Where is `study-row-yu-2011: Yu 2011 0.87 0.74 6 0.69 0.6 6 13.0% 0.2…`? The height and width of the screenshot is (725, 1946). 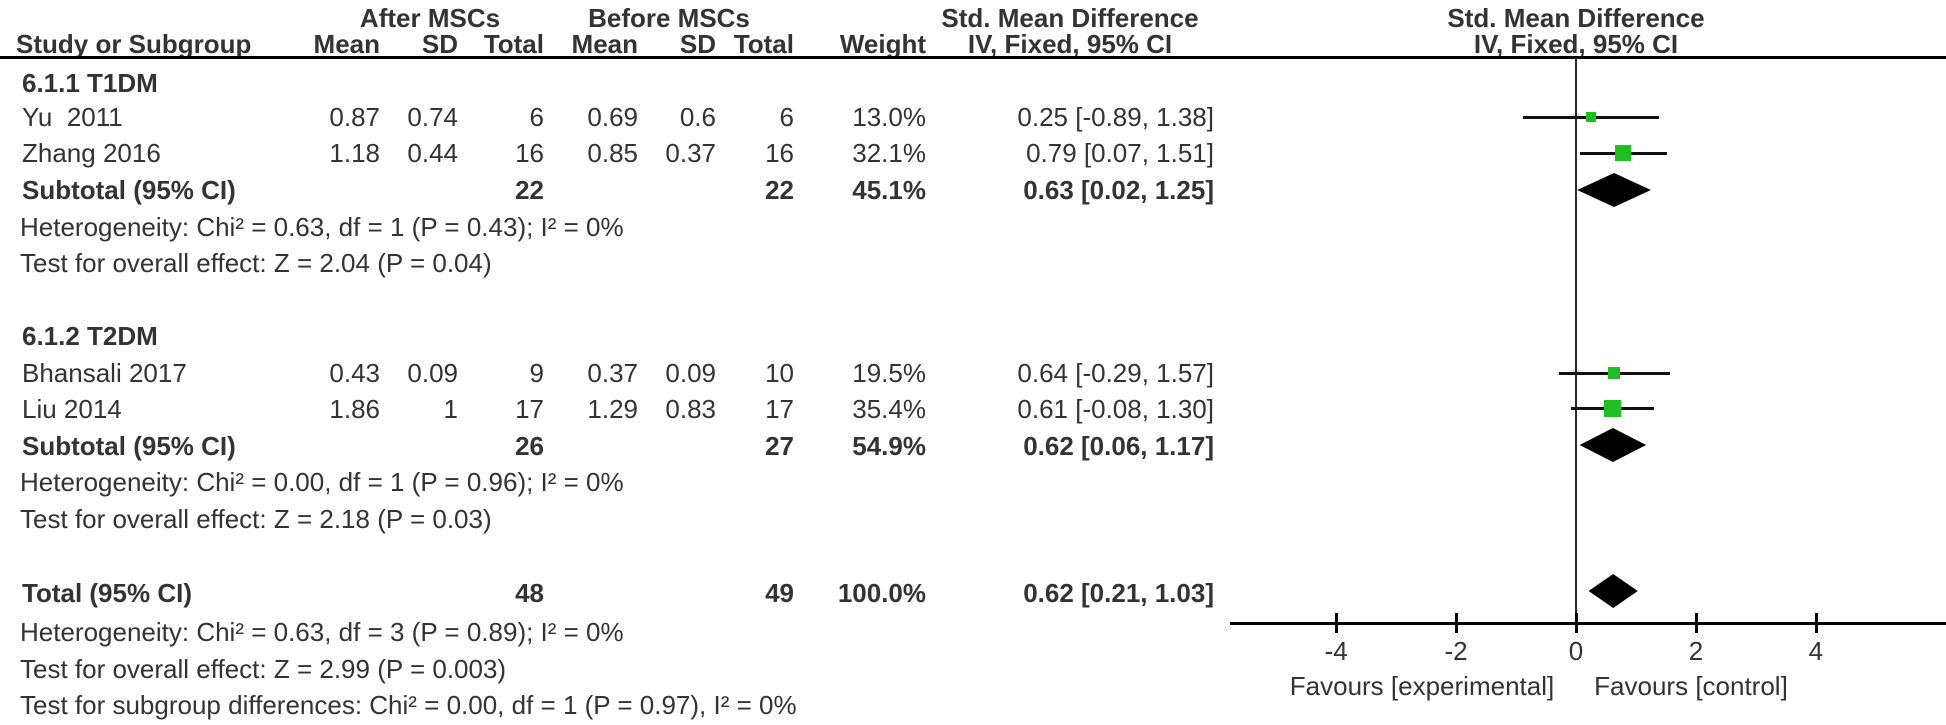 study-row-yu-2011: Yu 2011 0.87 0.74 6 0.69 0.6 6 13.0% 0.2… is located at coordinates (973, 117).